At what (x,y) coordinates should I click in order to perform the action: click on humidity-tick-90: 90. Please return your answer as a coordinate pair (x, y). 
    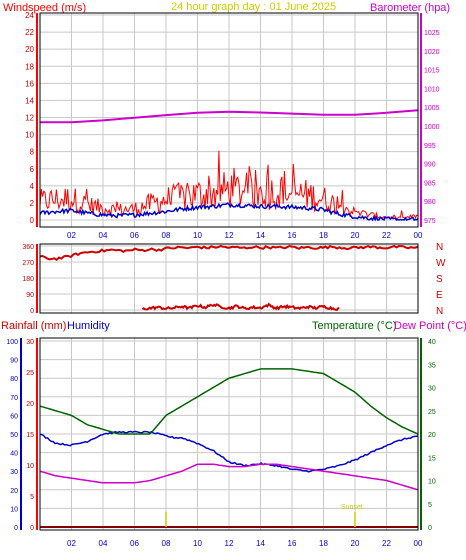
    Looking at the image, I should click on (14, 361).